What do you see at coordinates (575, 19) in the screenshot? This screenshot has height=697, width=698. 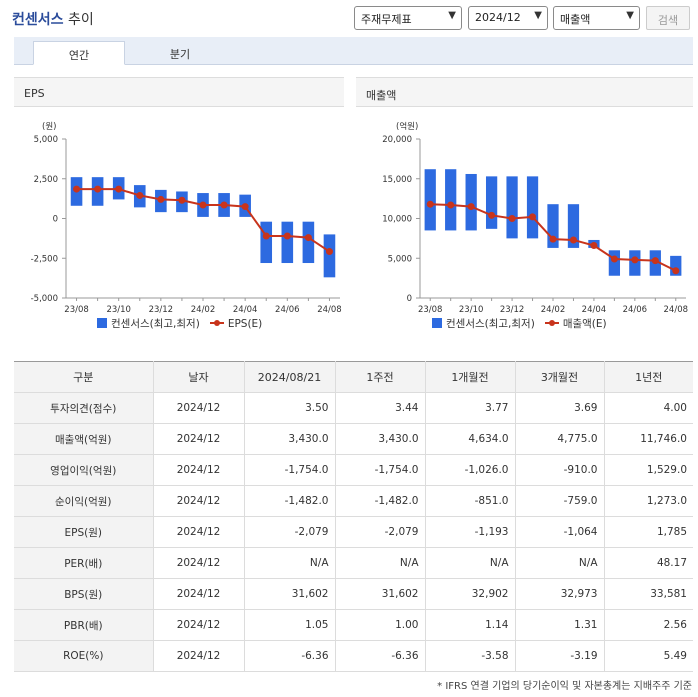 I see `metric-select-value: 매출액` at bounding box center [575, 19].